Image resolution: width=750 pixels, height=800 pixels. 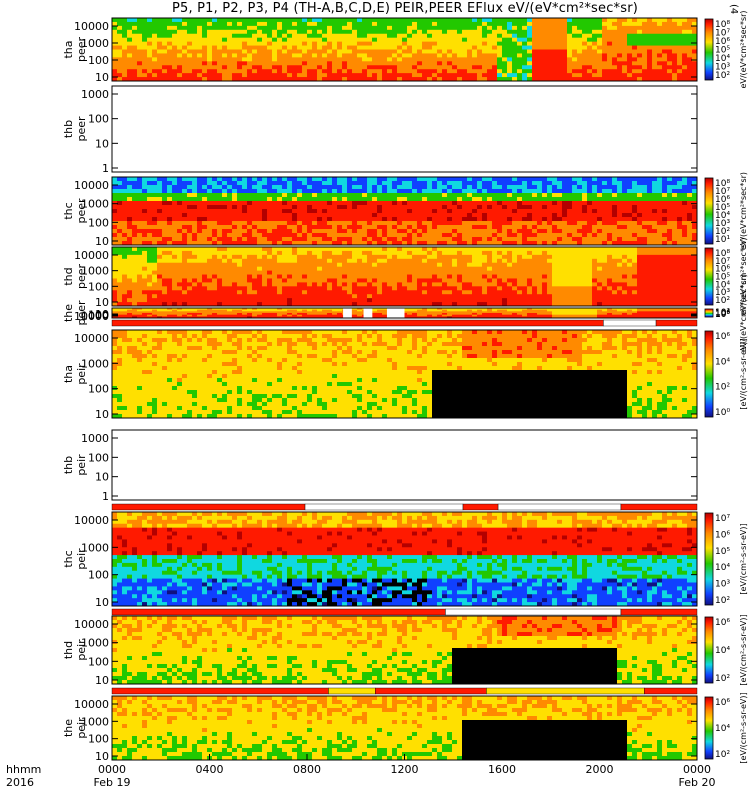 I want to click on y-tick-label: 100, so click(x=98, y=119).